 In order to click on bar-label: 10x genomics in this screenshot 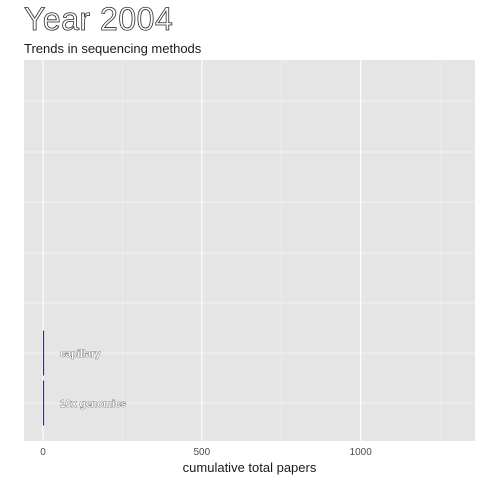, I will do `click(93, 404)`.